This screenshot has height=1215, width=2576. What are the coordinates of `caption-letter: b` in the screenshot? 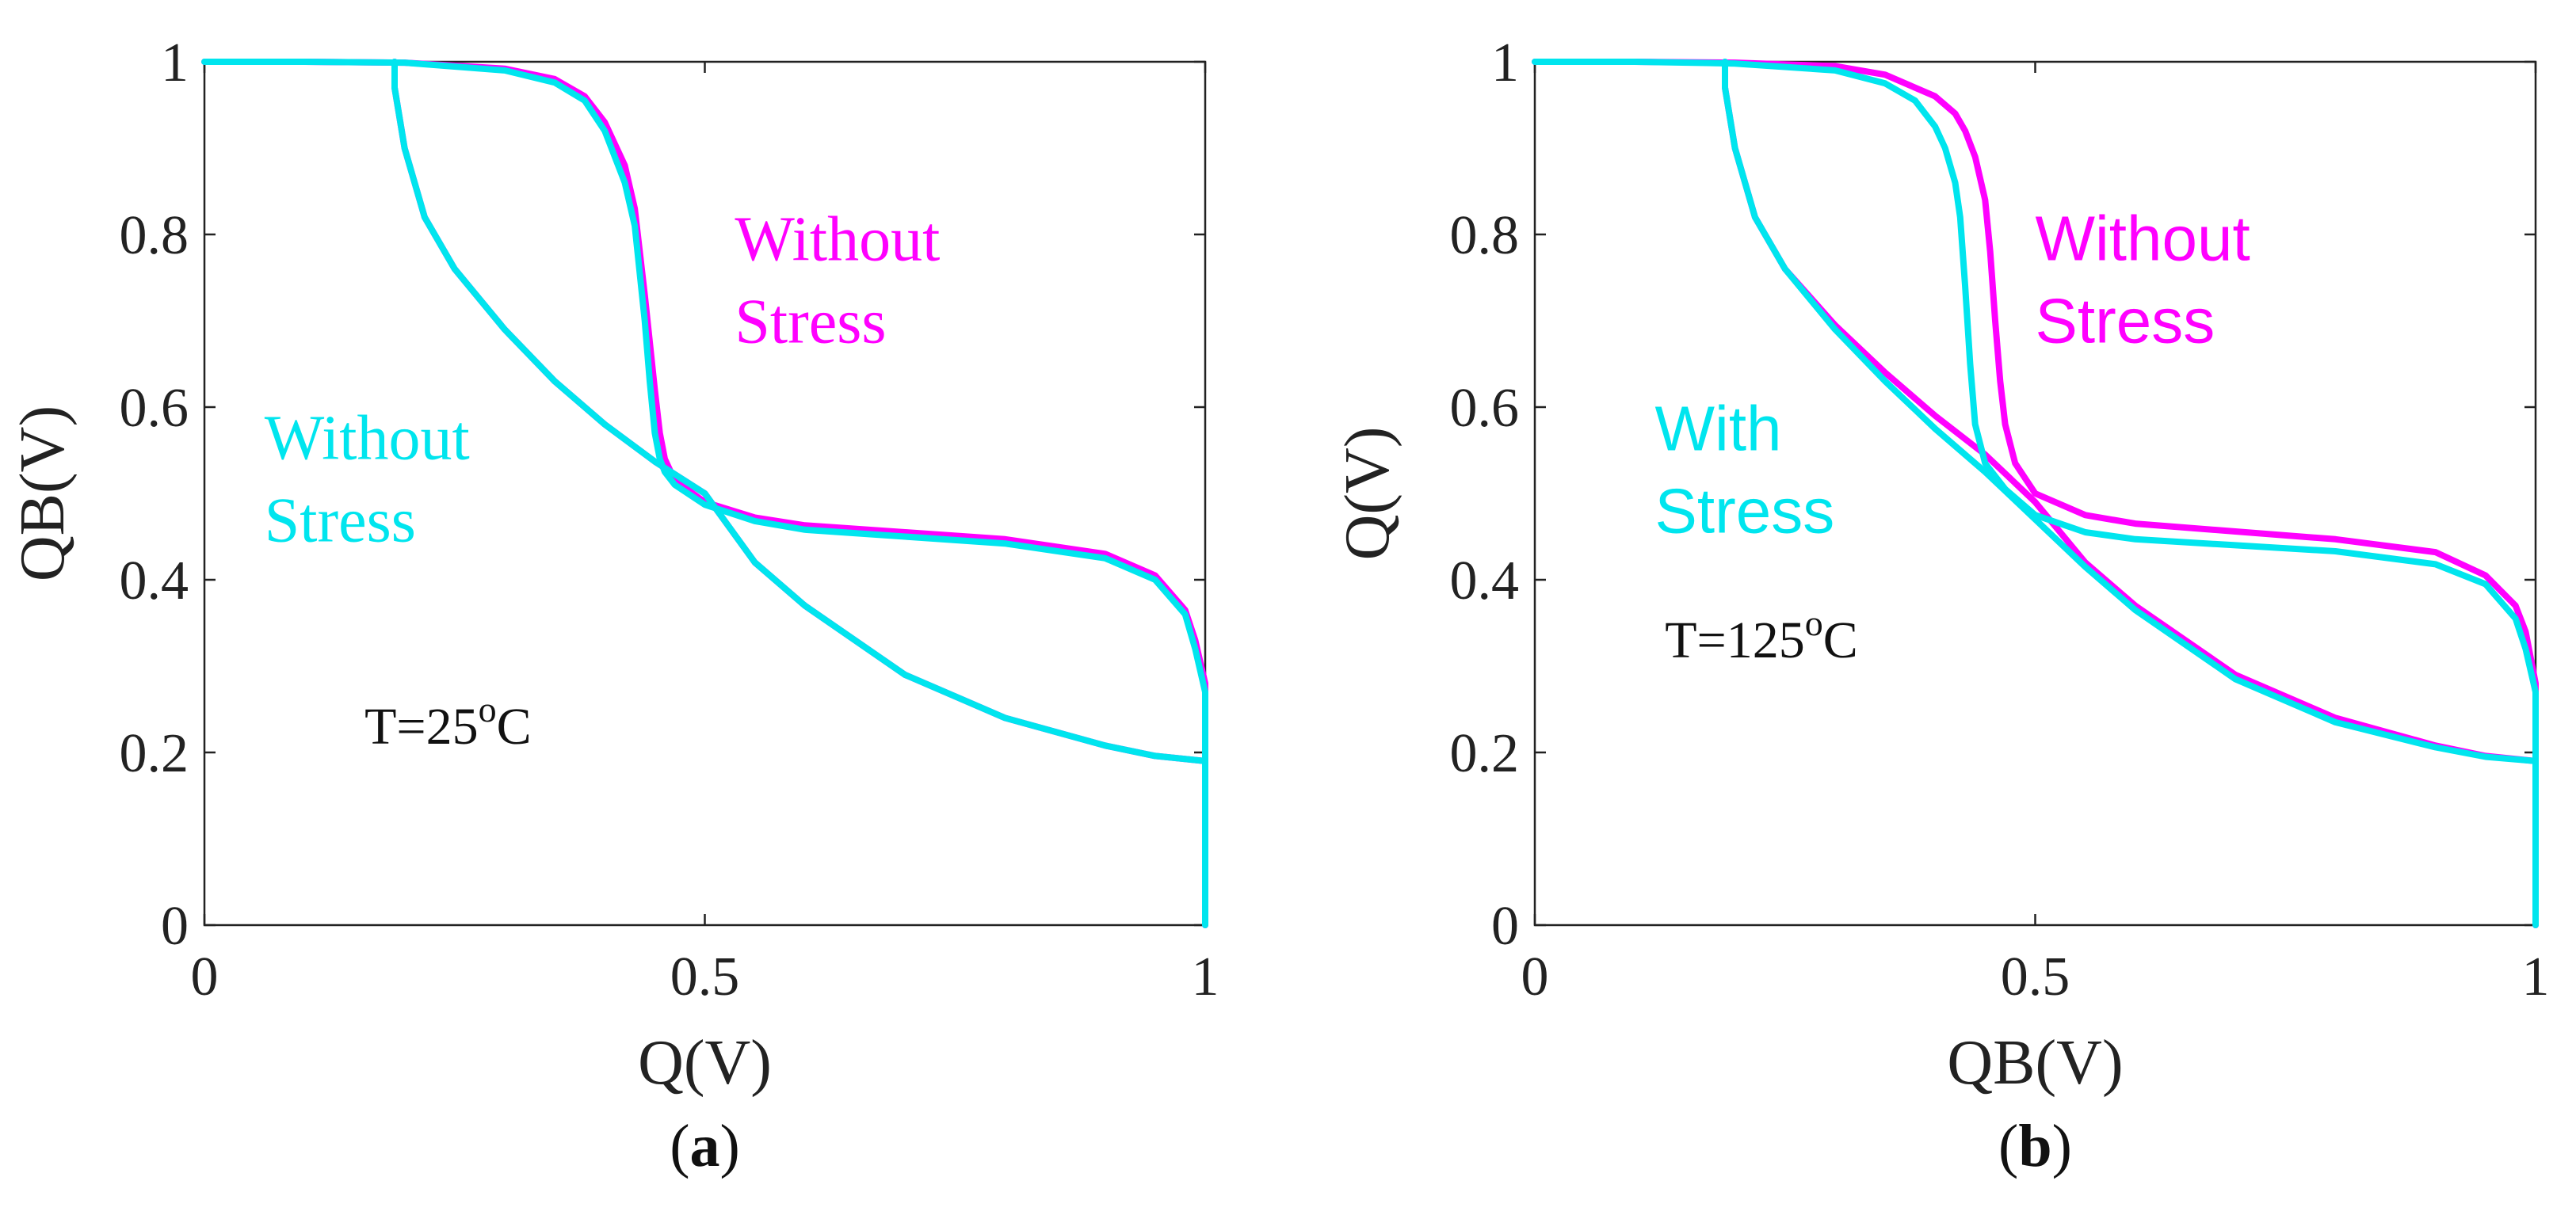 It's located at (2034, 1146).